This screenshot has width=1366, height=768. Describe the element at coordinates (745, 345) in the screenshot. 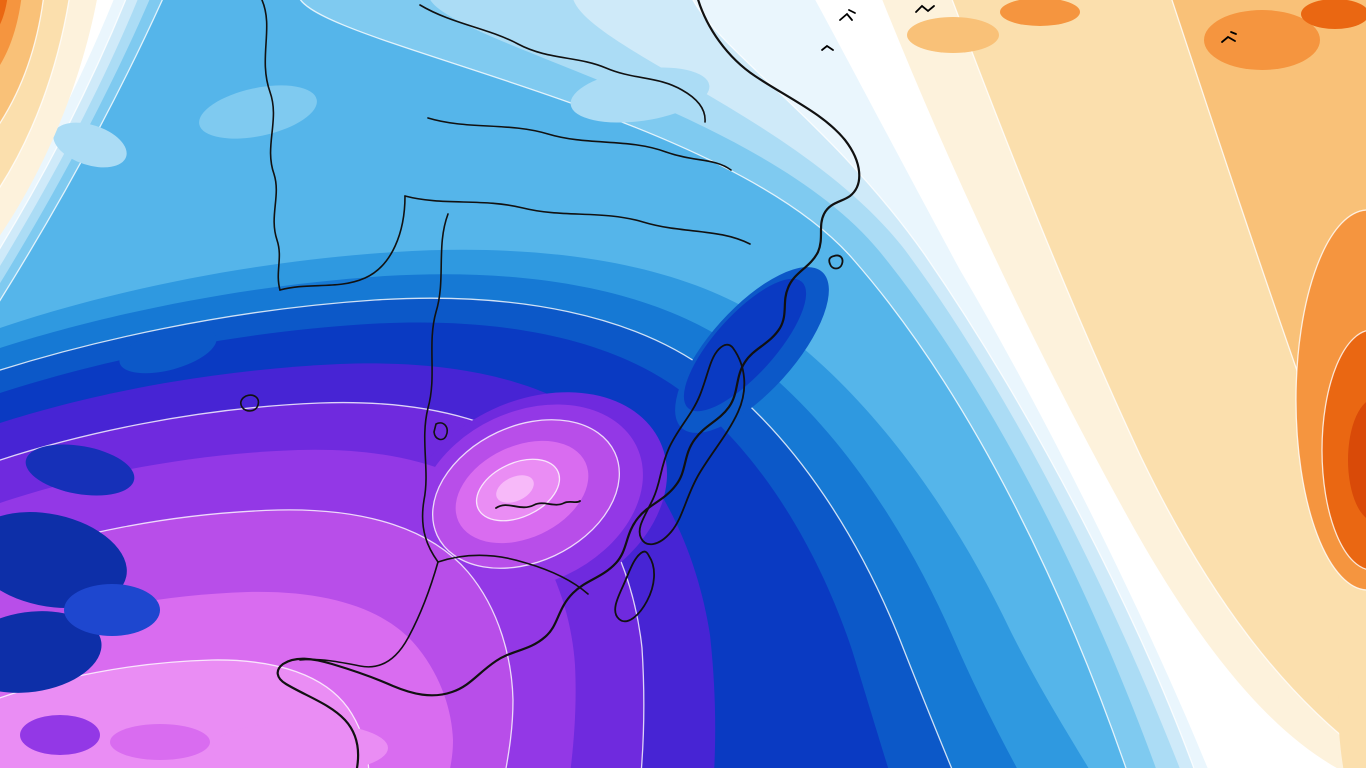

I see `coastal-deep-blue-core` at that location.